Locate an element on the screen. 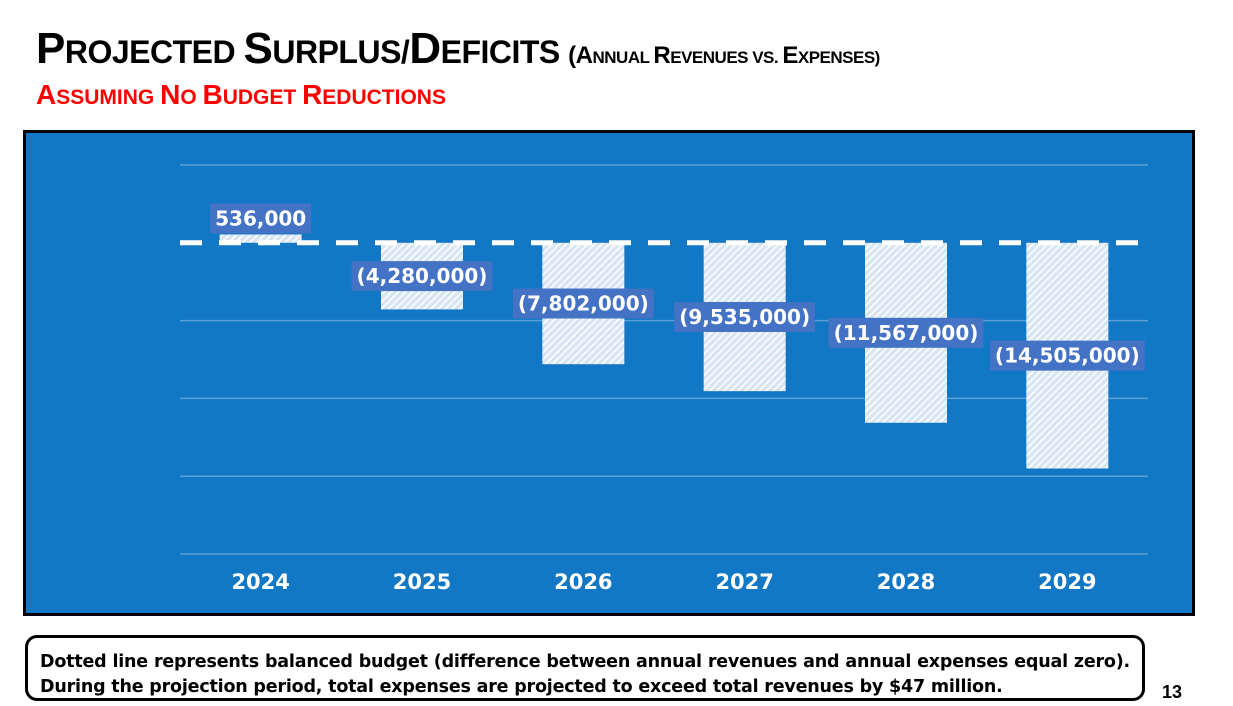 This screenshot has width=1233, height=706. x-tick-label: 2028 is located at coordinates (906, 582).